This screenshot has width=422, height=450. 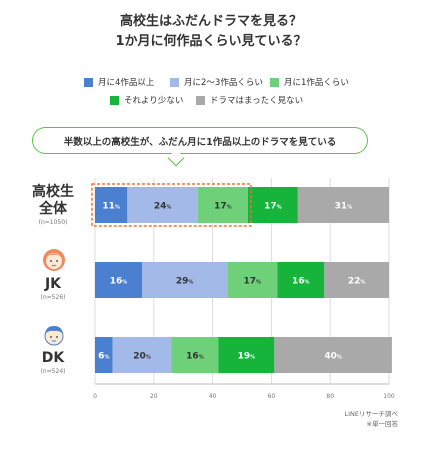 What do you see at coordinates (213, 396) in the screenshot?
I see `x-tick-label: 40` at bounding box center [213, 396].